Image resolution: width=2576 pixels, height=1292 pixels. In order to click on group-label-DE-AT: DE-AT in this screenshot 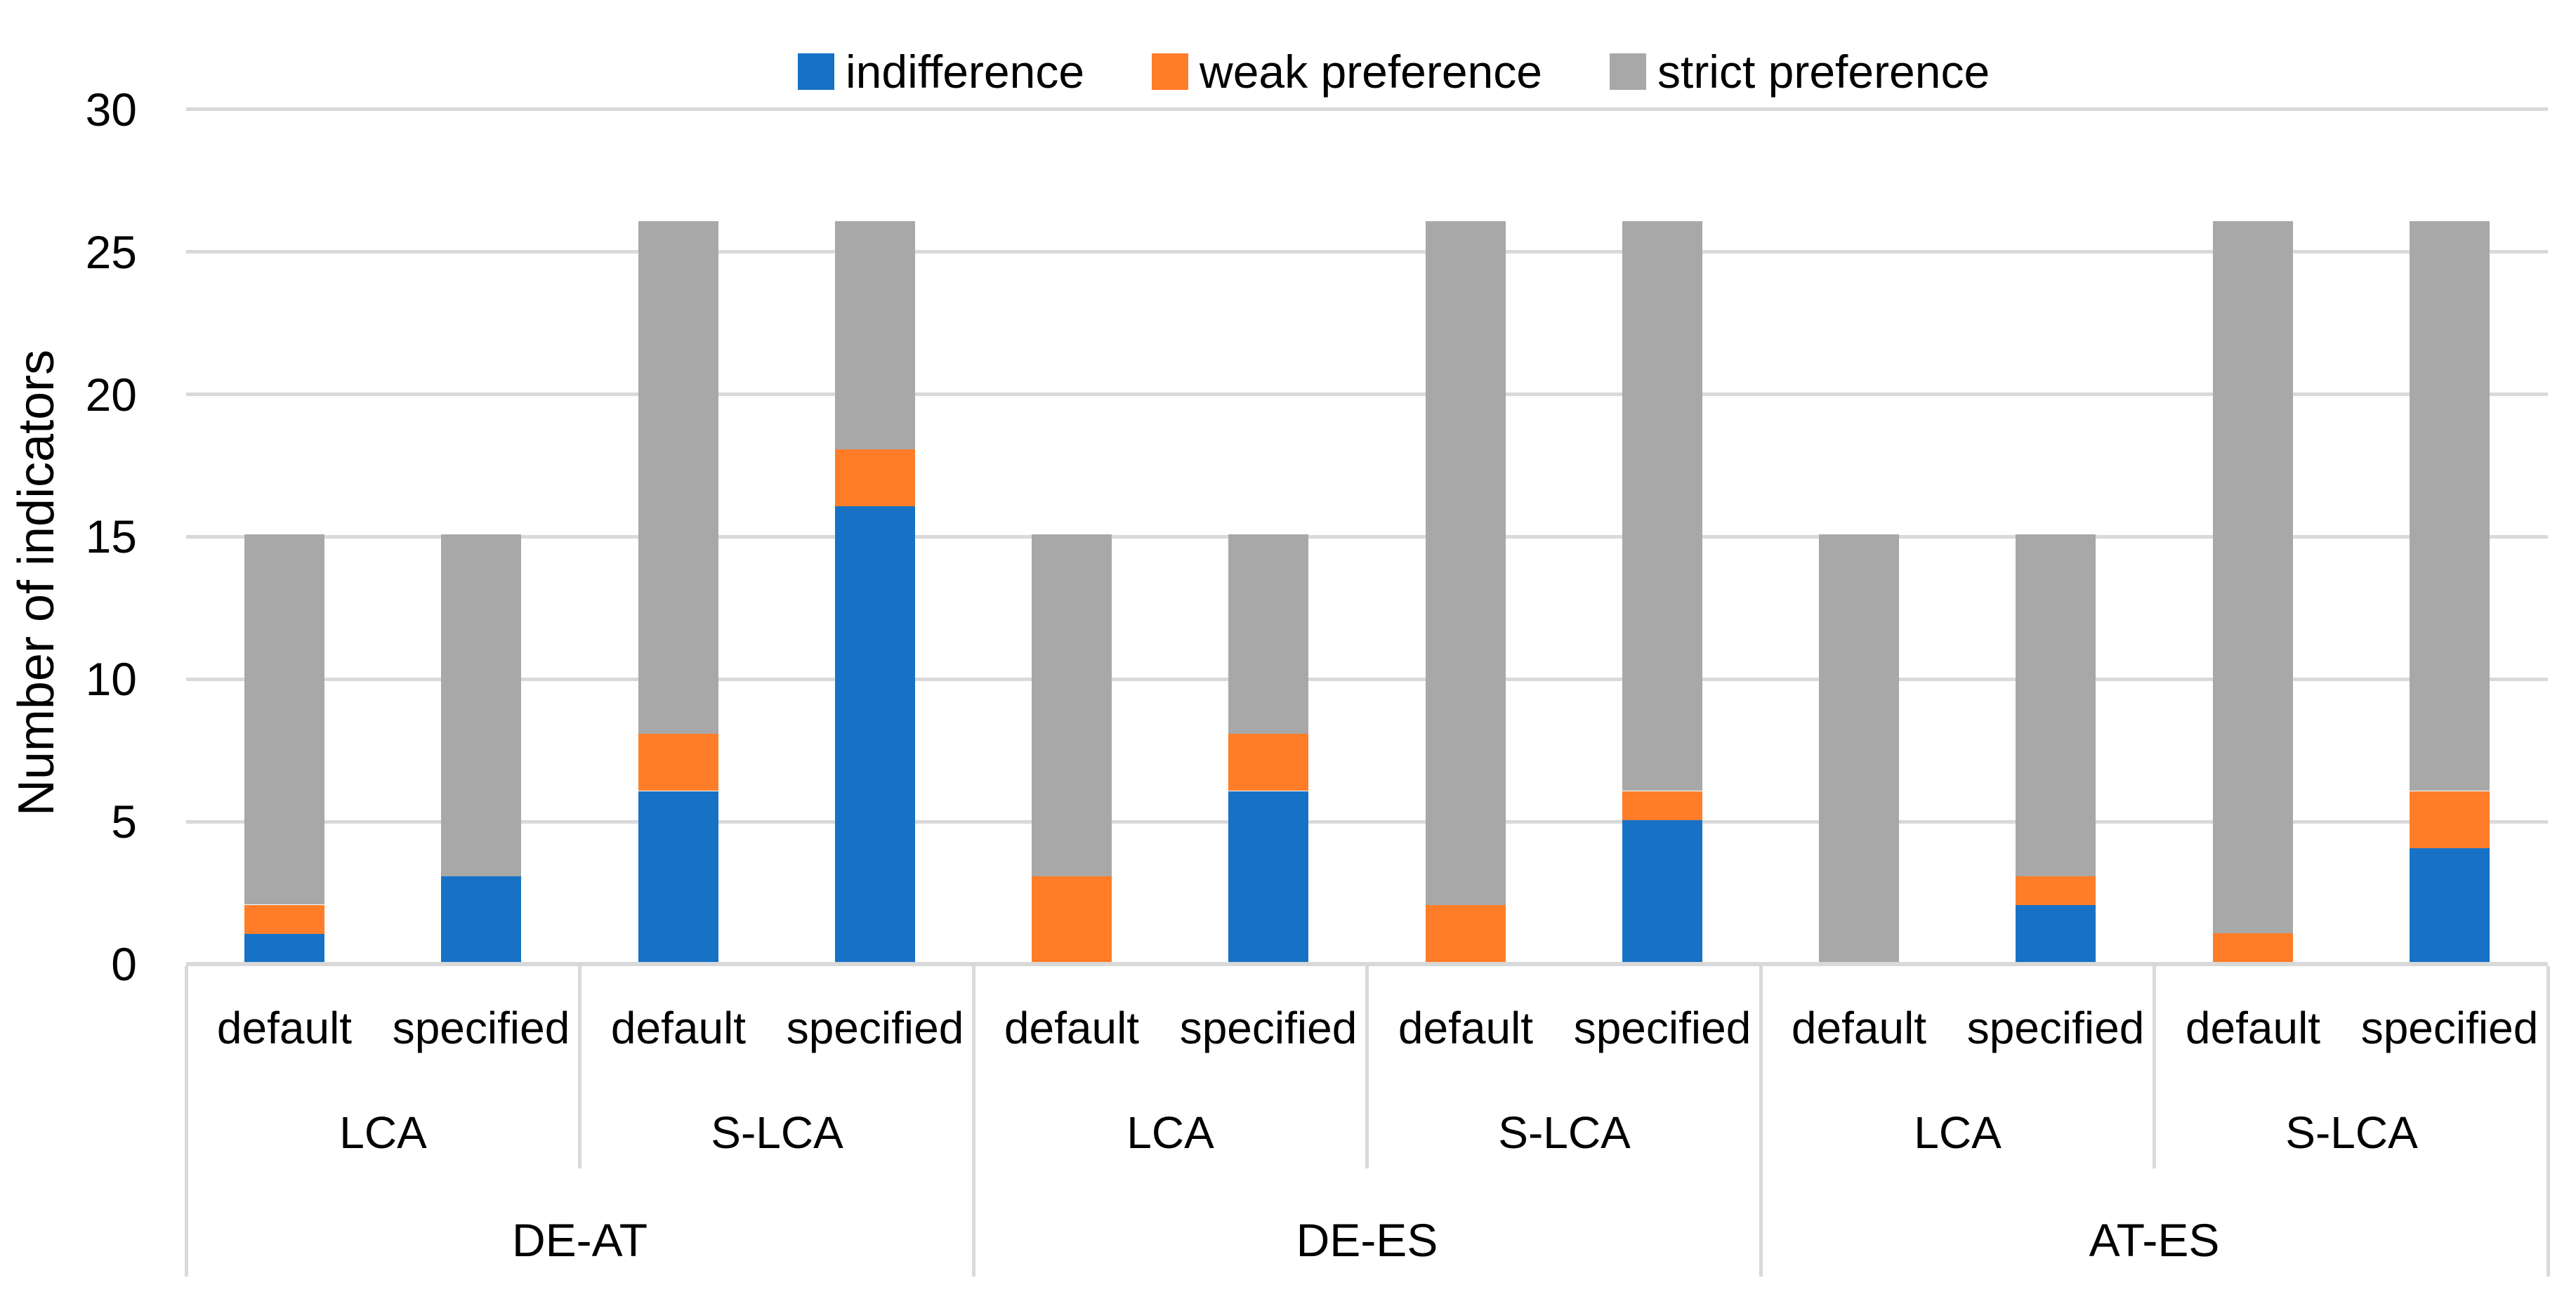, I will do `click(579, 1240)`.